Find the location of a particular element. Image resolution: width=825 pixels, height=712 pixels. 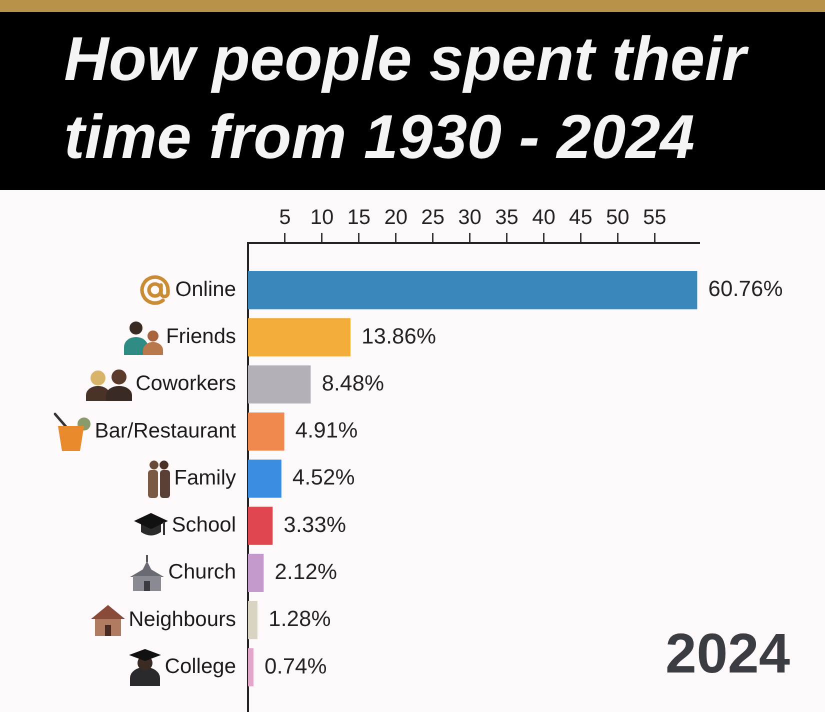

data-label: 3.33% is located at coordinates (315, 524).